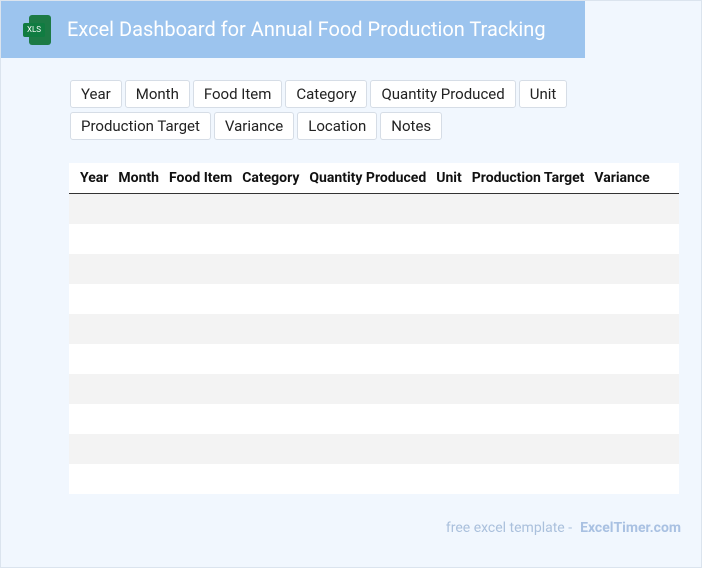  Describe the element at coordinates (509, 528) in the screenshot. I see `footer-text: free excel template -` at that location.